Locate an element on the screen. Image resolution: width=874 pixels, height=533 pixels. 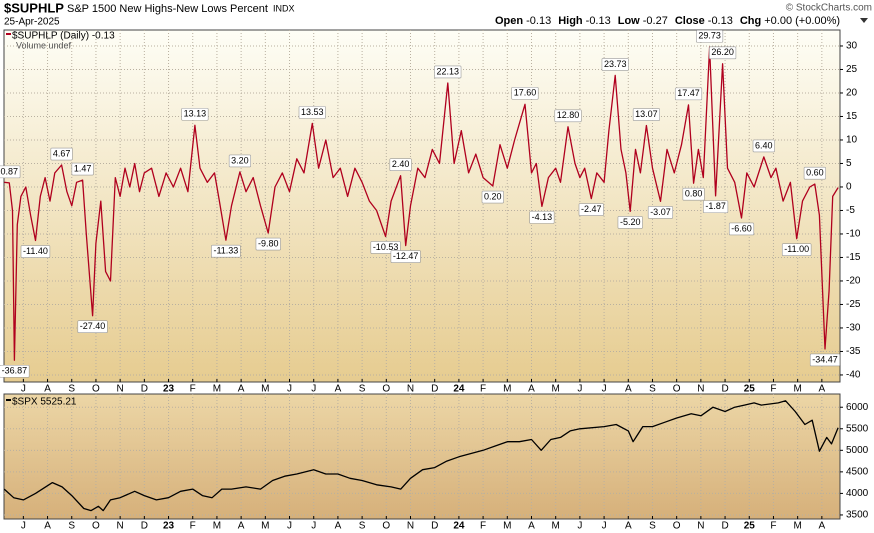
y-tick-label: 3500 is located at coordinates (857, 515).